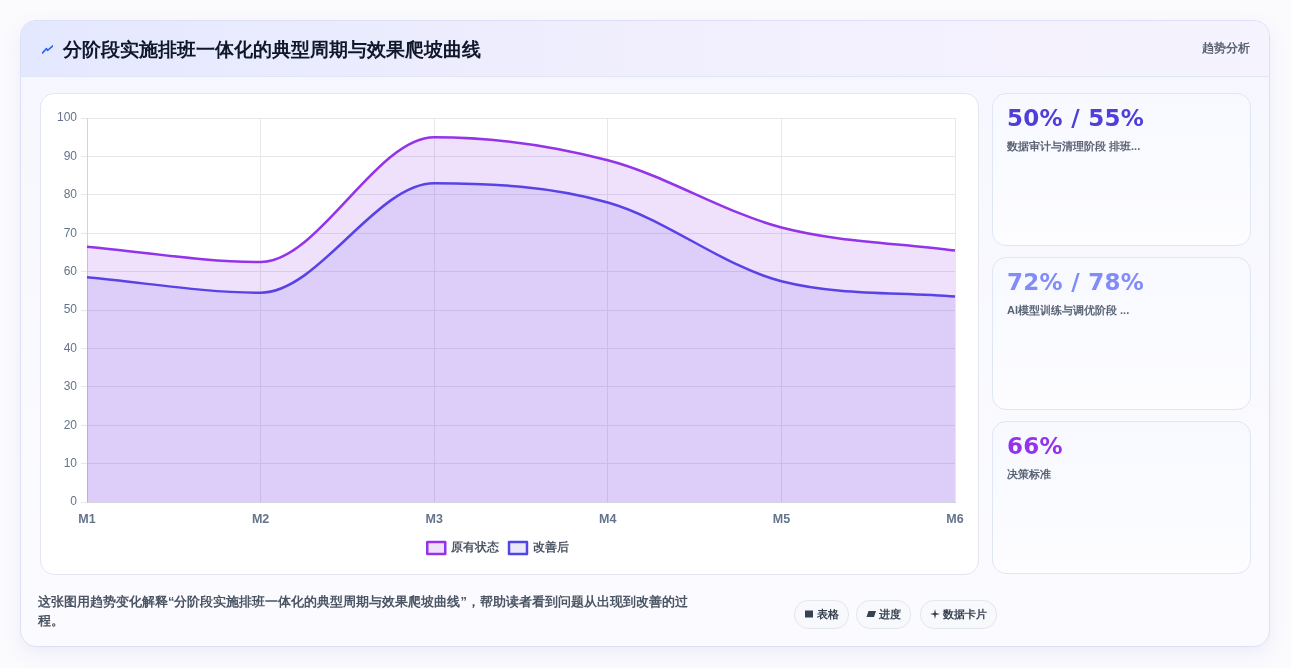 Image resolution: width=1291 pixels, height=668 pixels. I want to click on chart-title: 分阶段实施排班一体化的典型周期与效果爬坡曲线, so click(272, 50).